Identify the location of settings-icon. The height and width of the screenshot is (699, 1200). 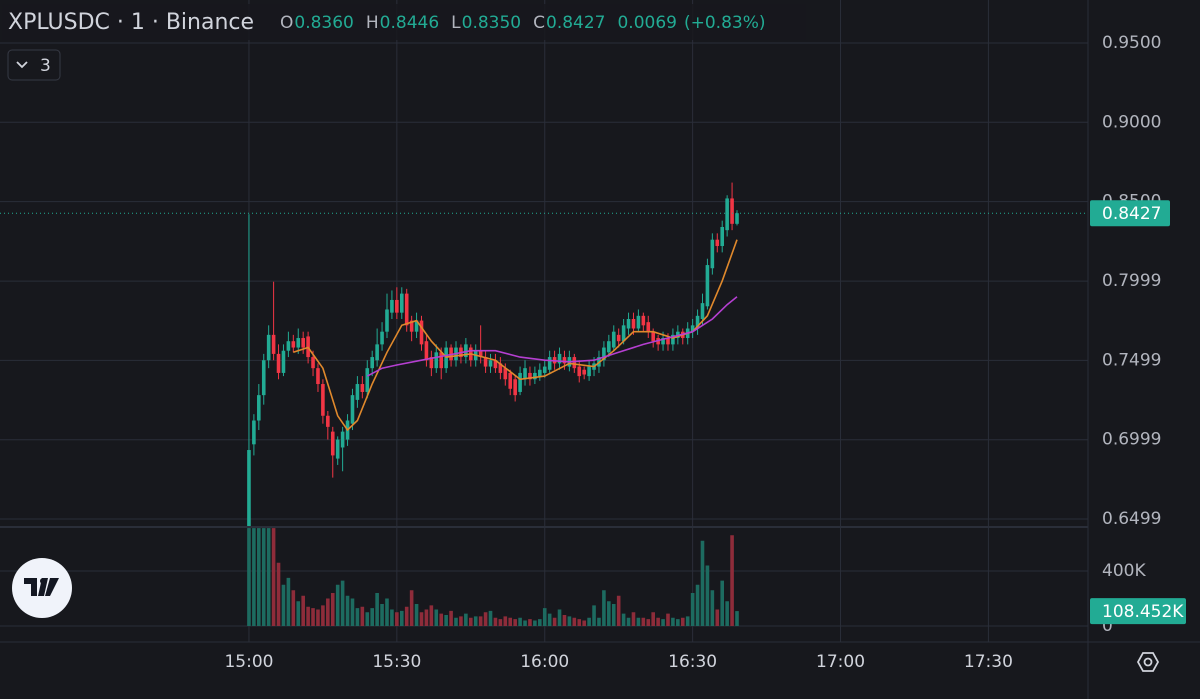
(1148, 662).